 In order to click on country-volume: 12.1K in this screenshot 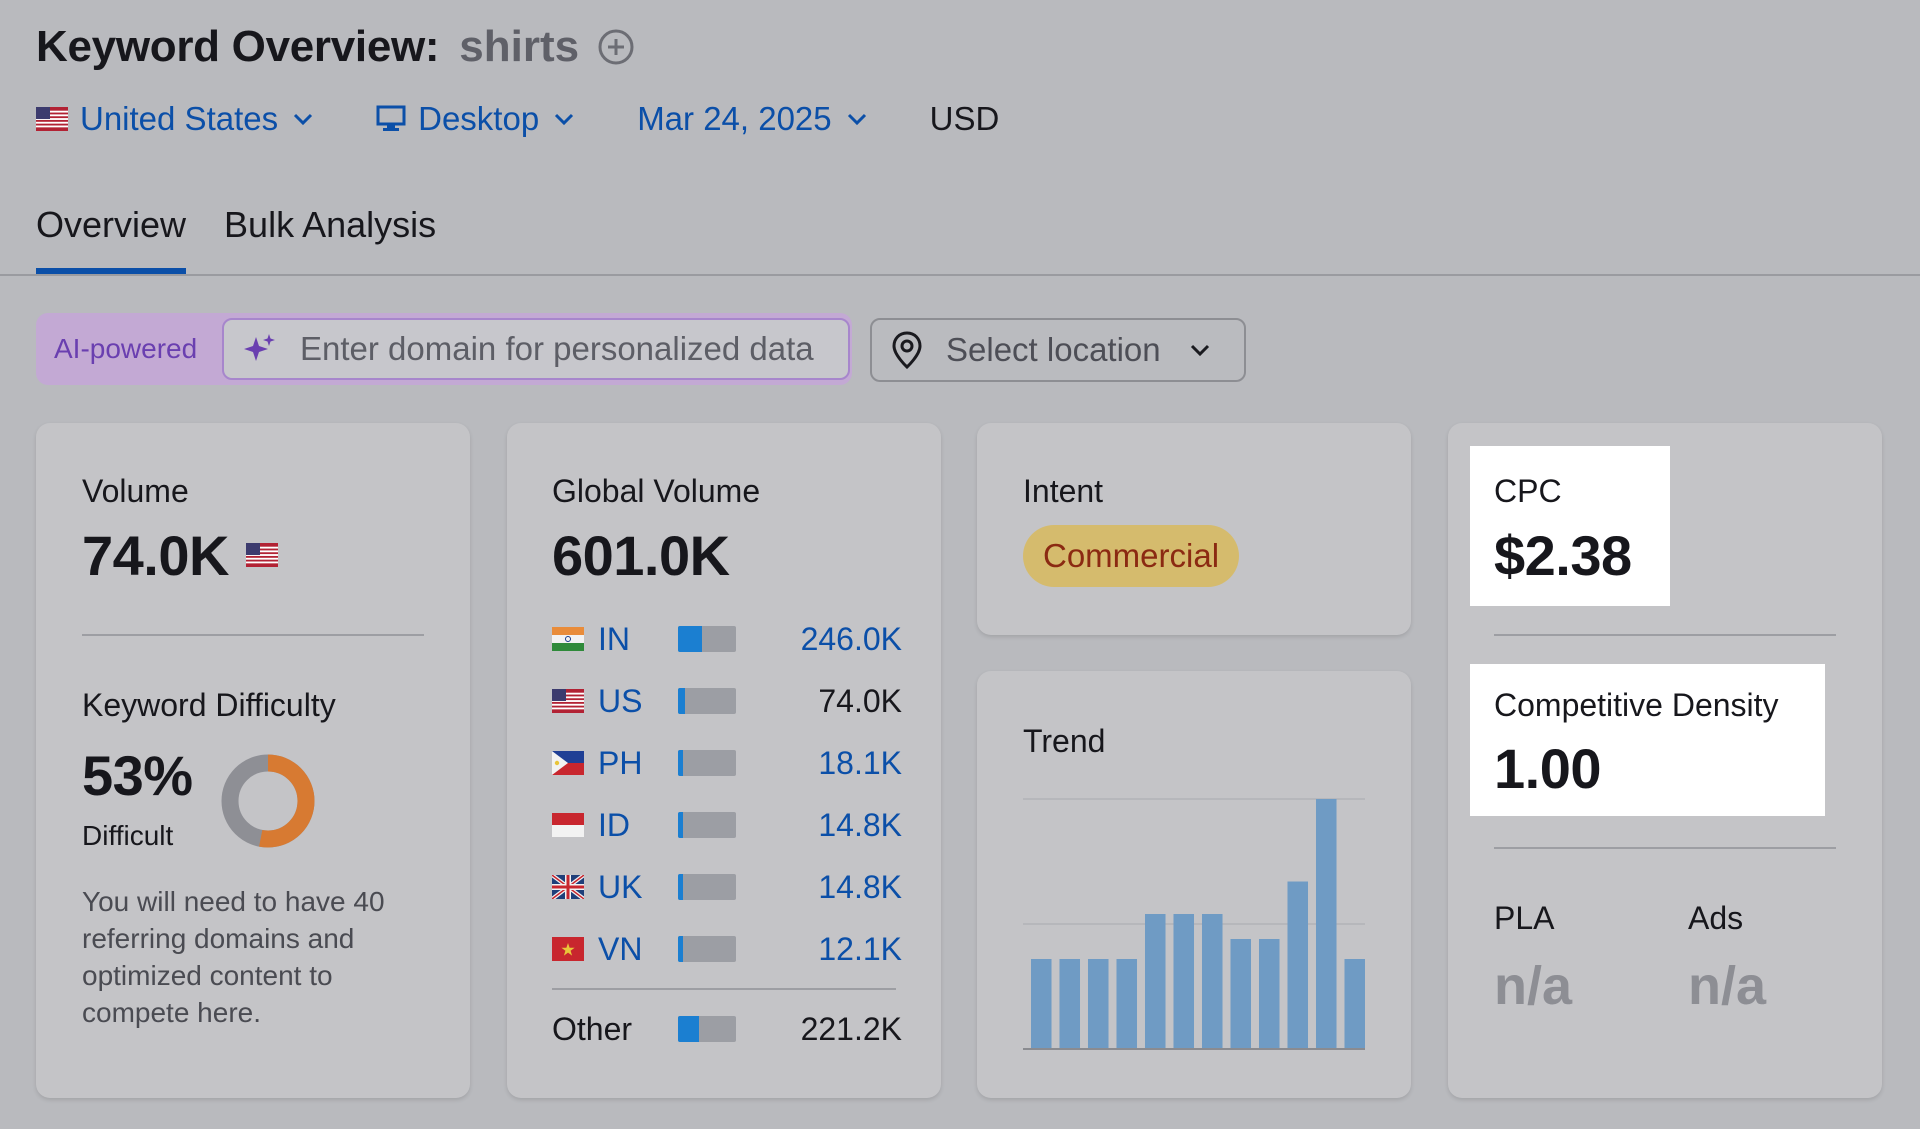, I will do `click(860, 948)`.